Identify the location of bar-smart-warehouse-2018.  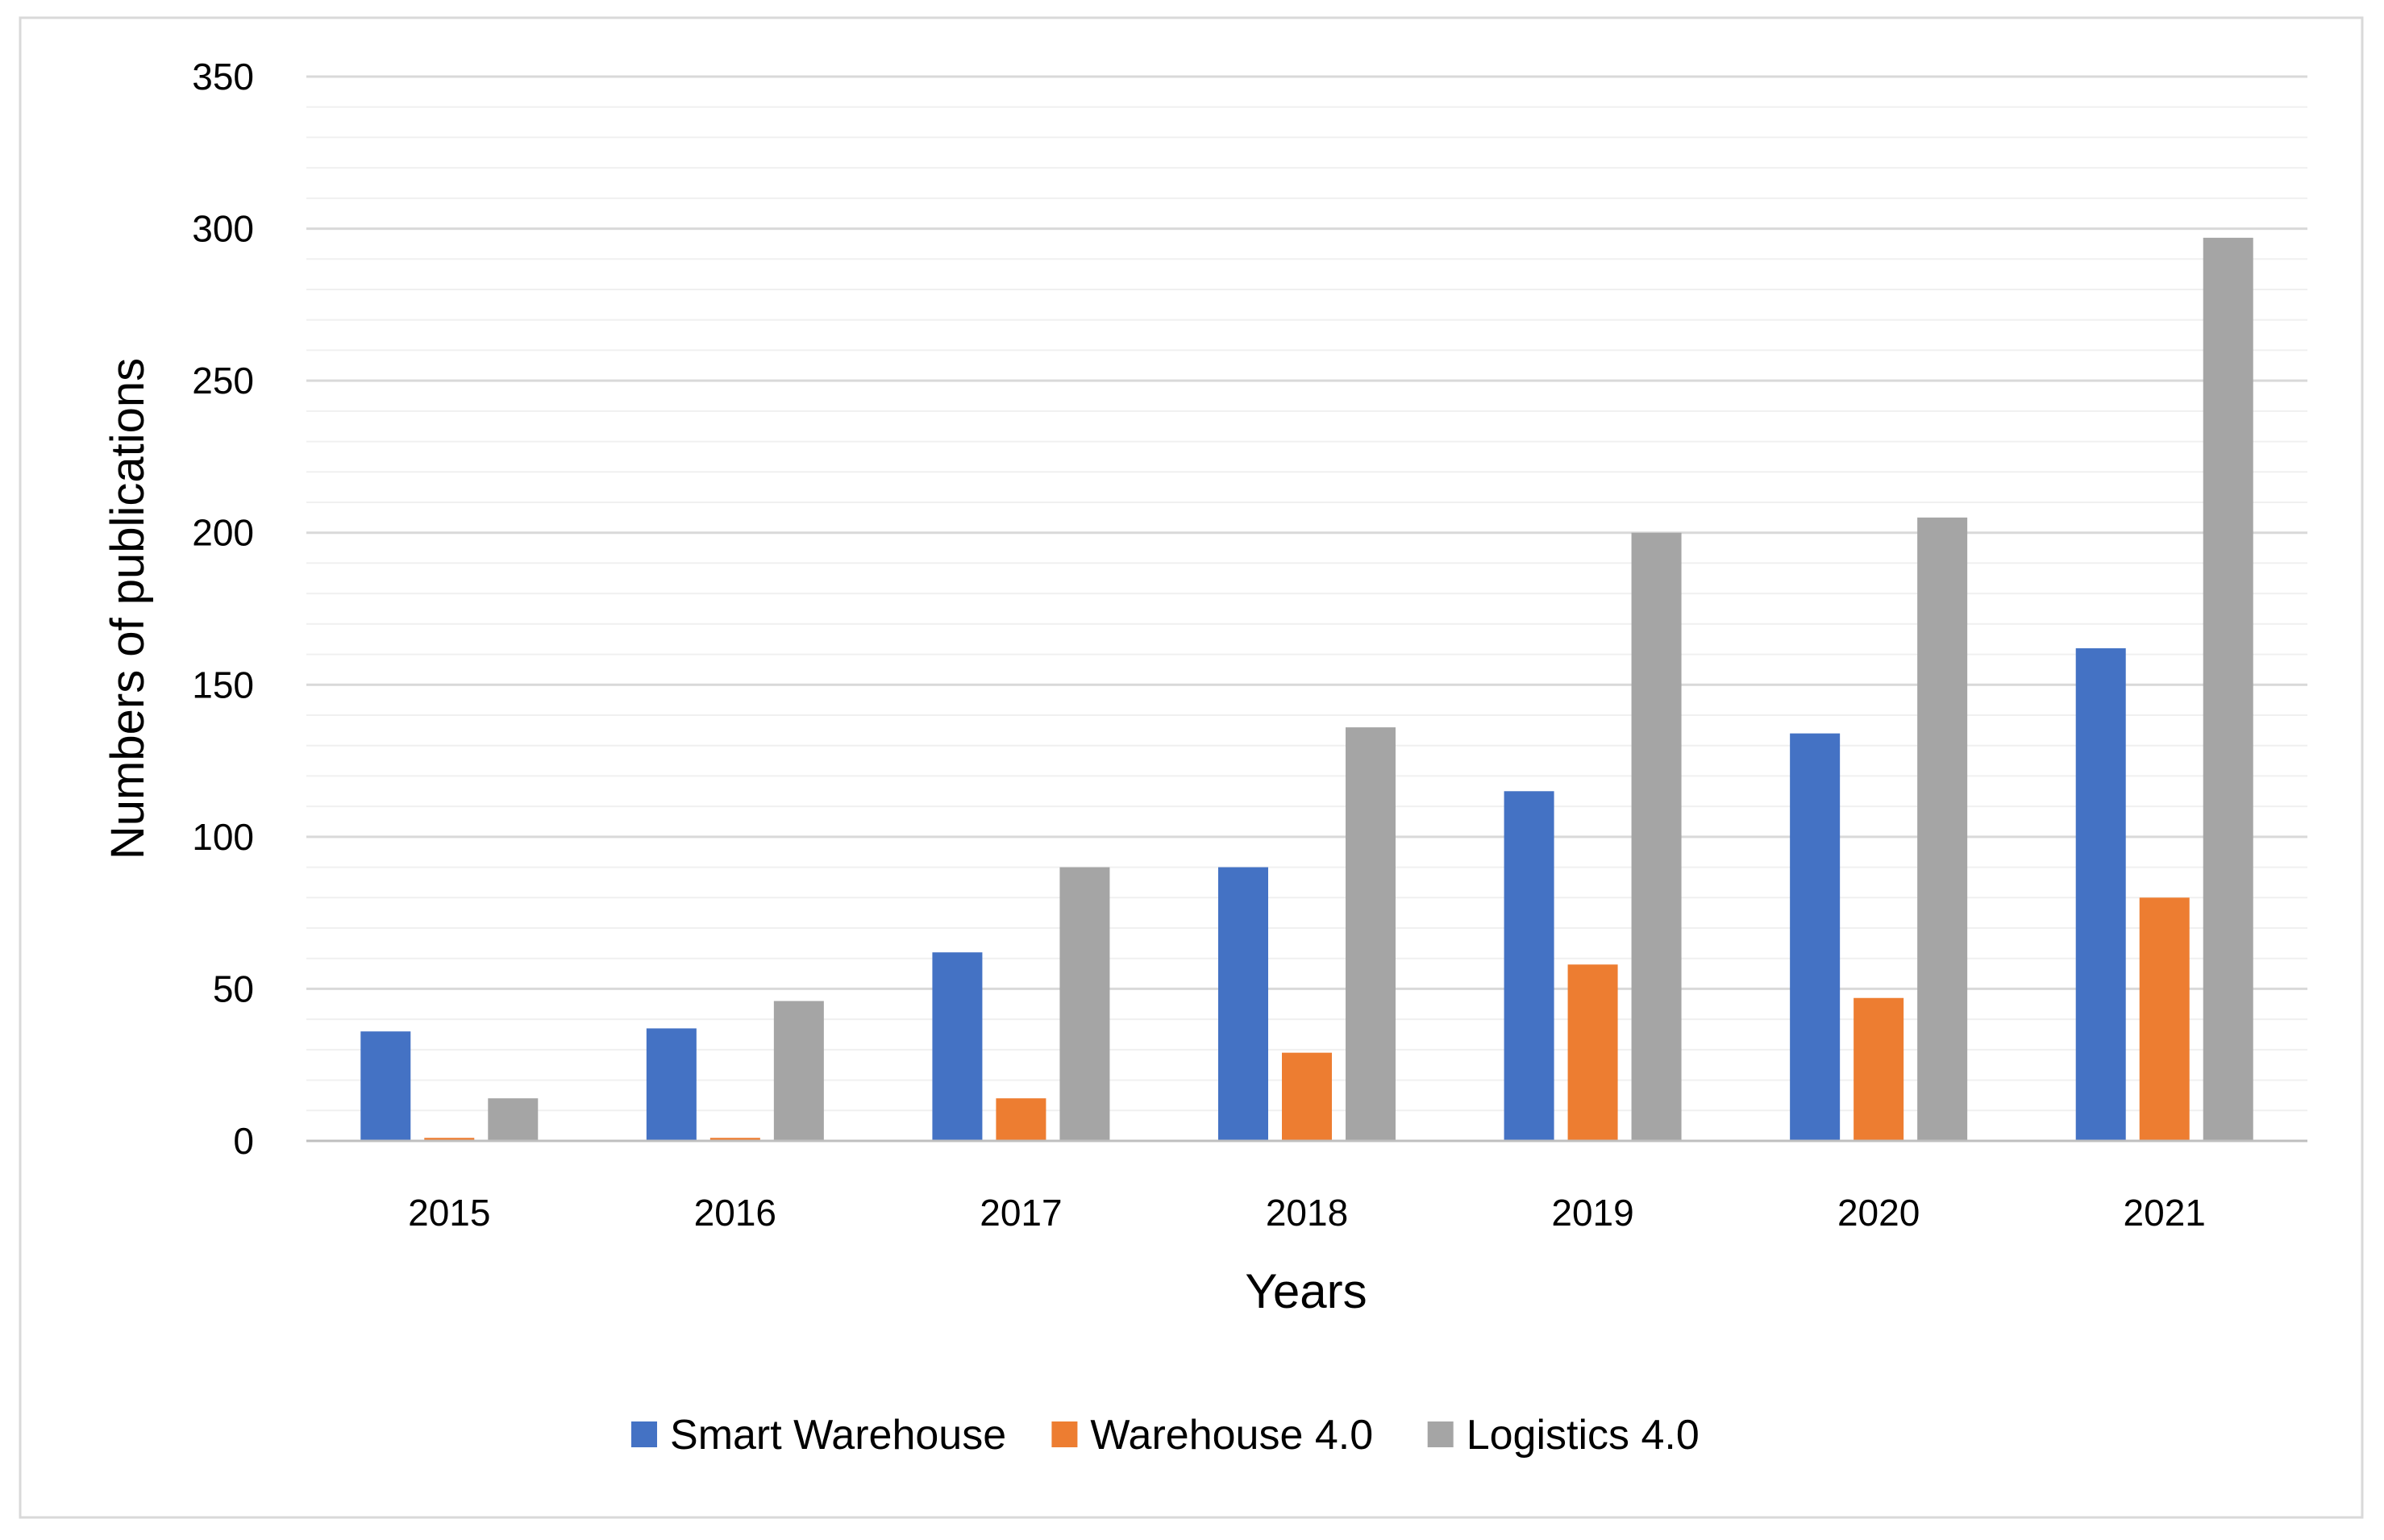
(1243, 1004).